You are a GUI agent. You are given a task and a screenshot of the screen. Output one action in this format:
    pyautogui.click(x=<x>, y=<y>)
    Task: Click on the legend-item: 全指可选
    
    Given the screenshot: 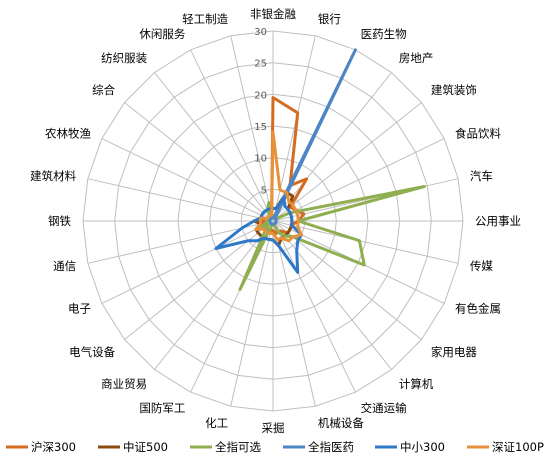 What is the action you would take?
    pyautogui.click(x=225, y=447)
    